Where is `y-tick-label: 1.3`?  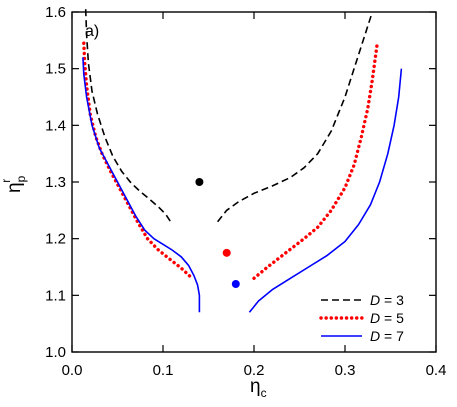 y-tick-label: 1.3 is located at coordinates (55, 182).